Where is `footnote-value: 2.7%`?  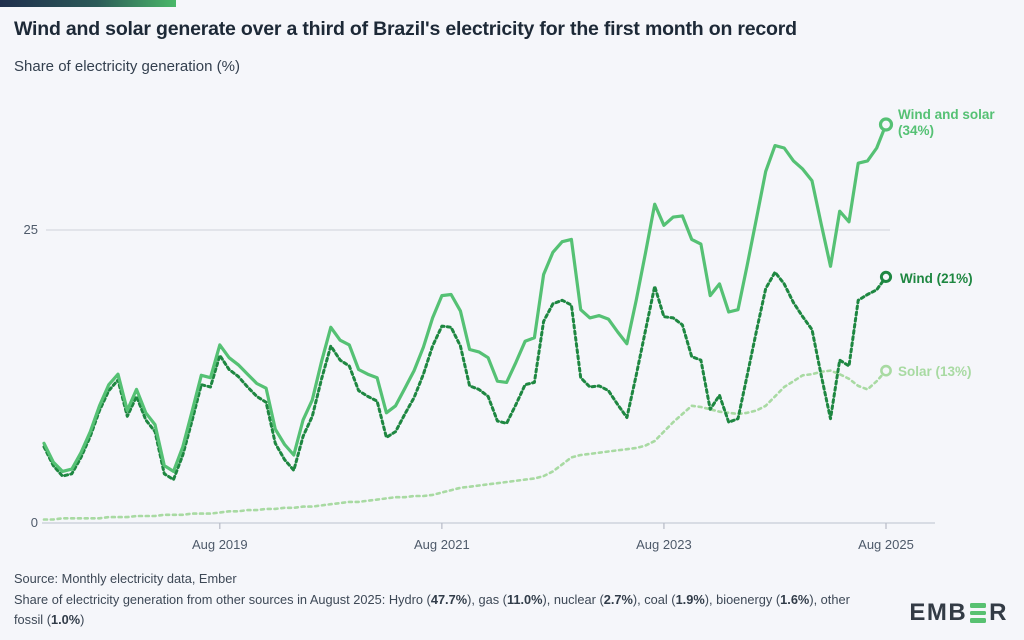 footnote-value: 2.7% is located at coordinates (618, 599).